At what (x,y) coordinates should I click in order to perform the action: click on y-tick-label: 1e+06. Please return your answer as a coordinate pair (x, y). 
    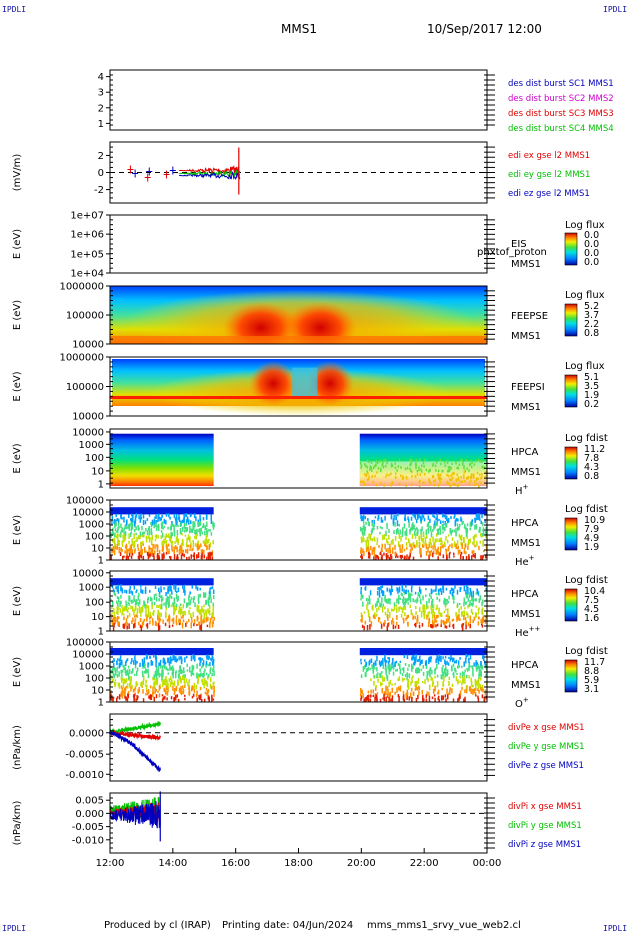
    Looking at the image, I should click on (87, 235).